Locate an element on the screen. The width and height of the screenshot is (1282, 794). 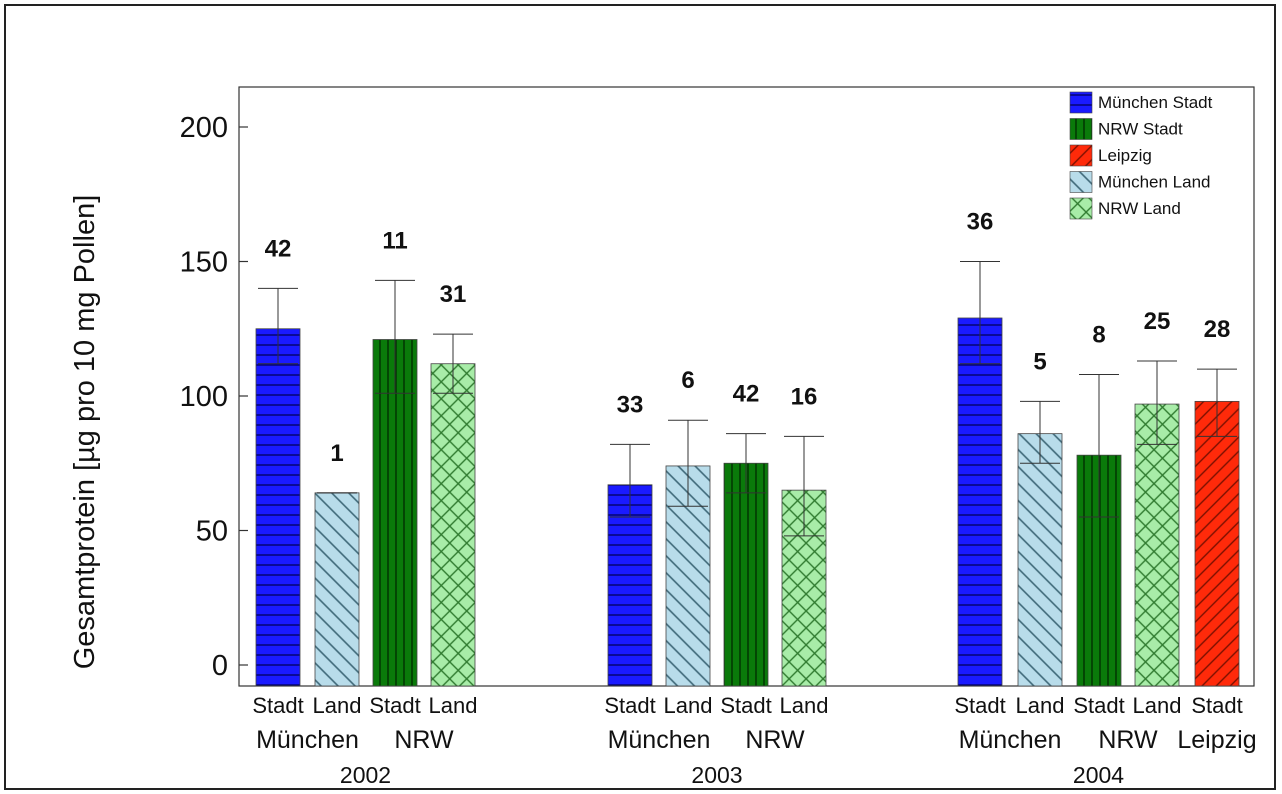
group-label: Leipzig is located at coordinates (1216, 740).